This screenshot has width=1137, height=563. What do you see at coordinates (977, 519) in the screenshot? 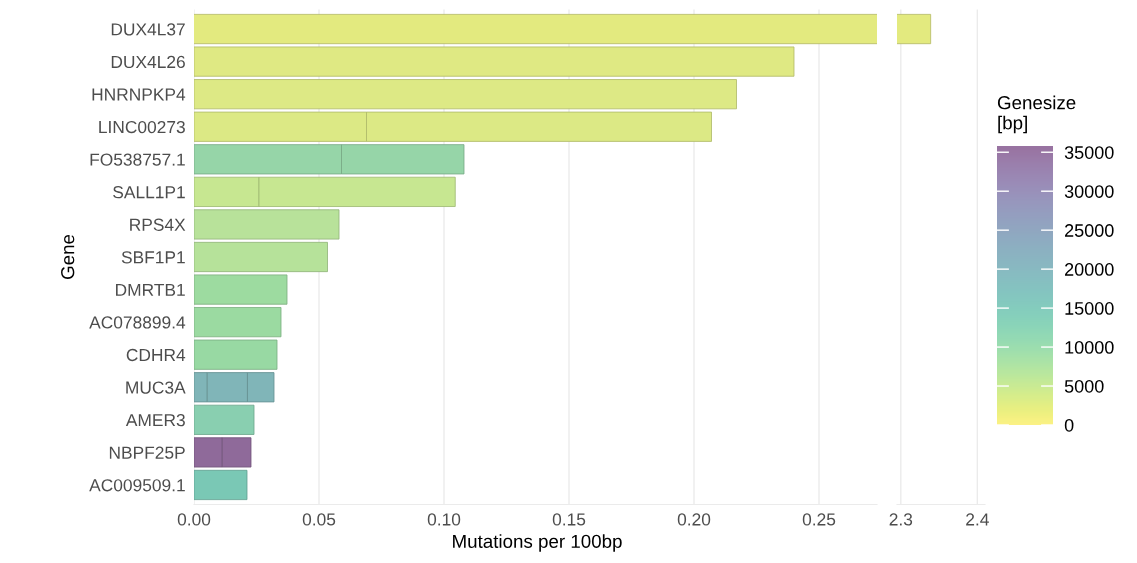
I see `x-tick-label: 2.4` at bounding box center [977, 519].